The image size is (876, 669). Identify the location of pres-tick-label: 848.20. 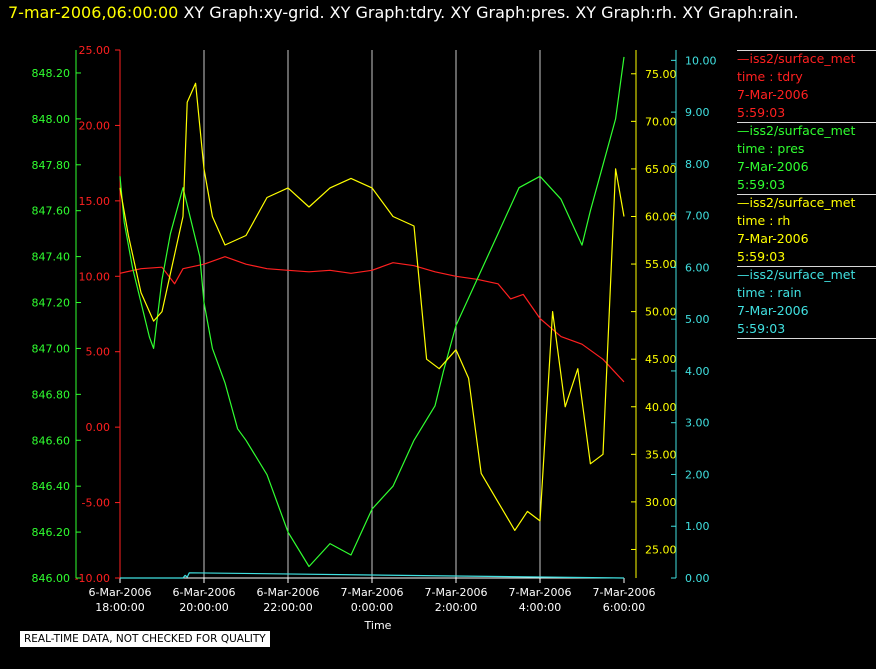
(51, 73).